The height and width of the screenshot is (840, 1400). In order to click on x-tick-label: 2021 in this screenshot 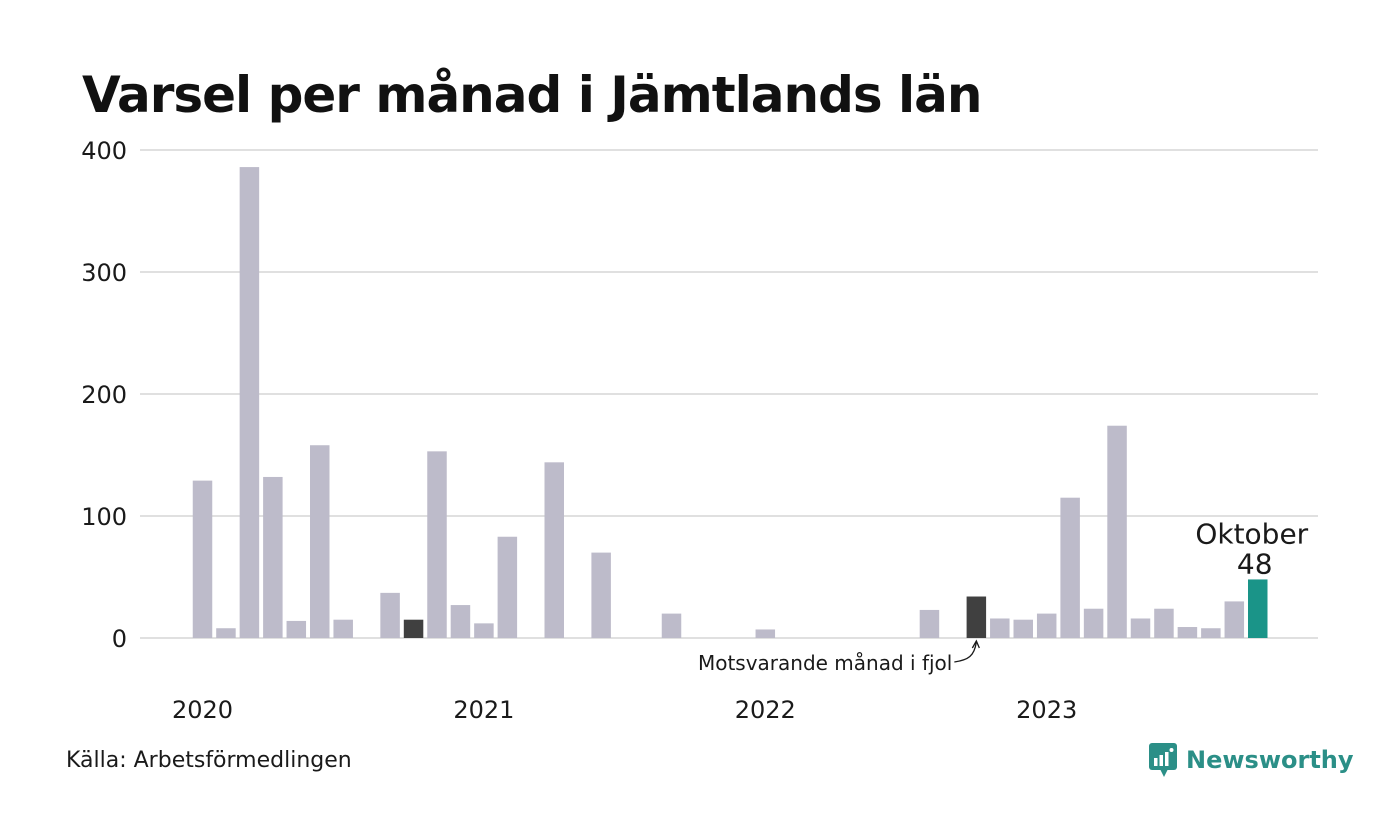, I will do `click(483, 710)`.